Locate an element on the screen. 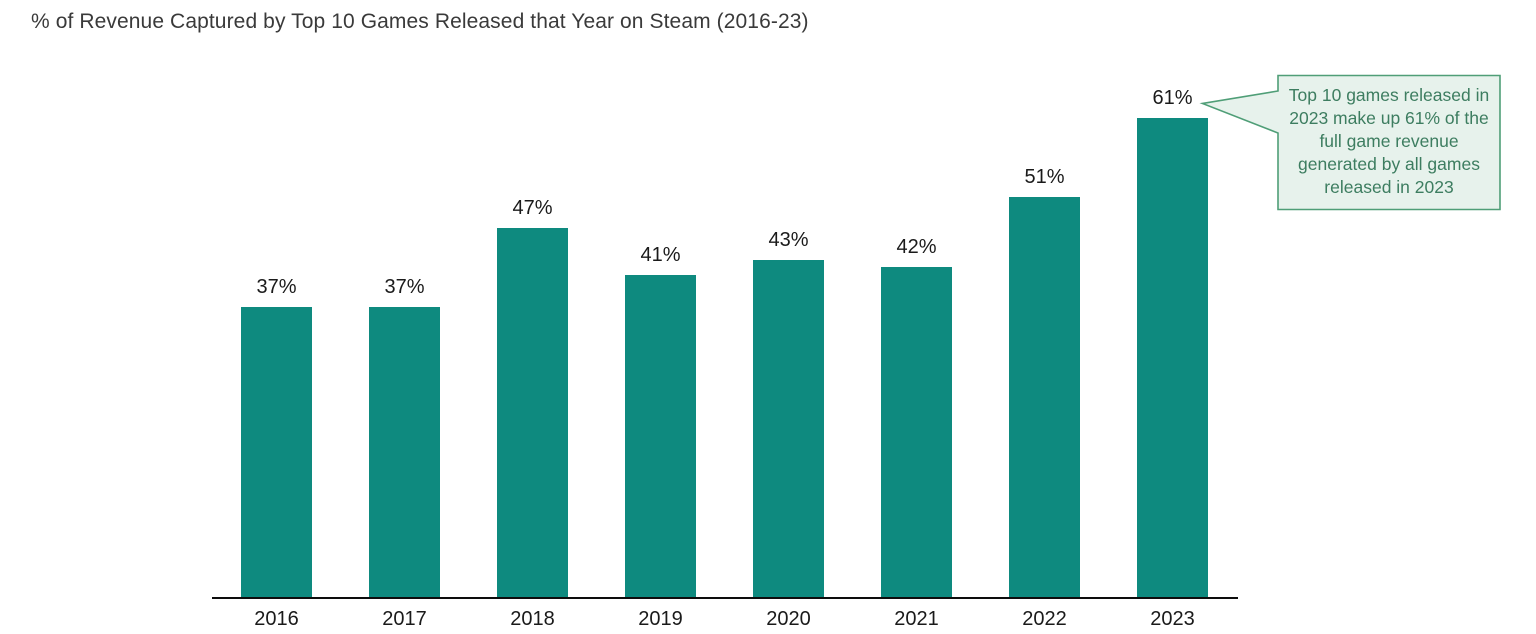 Image resolution: width=1536 pixels, height=634 pixels. value-label-2020: 43% is located at coordinates (788, 240).